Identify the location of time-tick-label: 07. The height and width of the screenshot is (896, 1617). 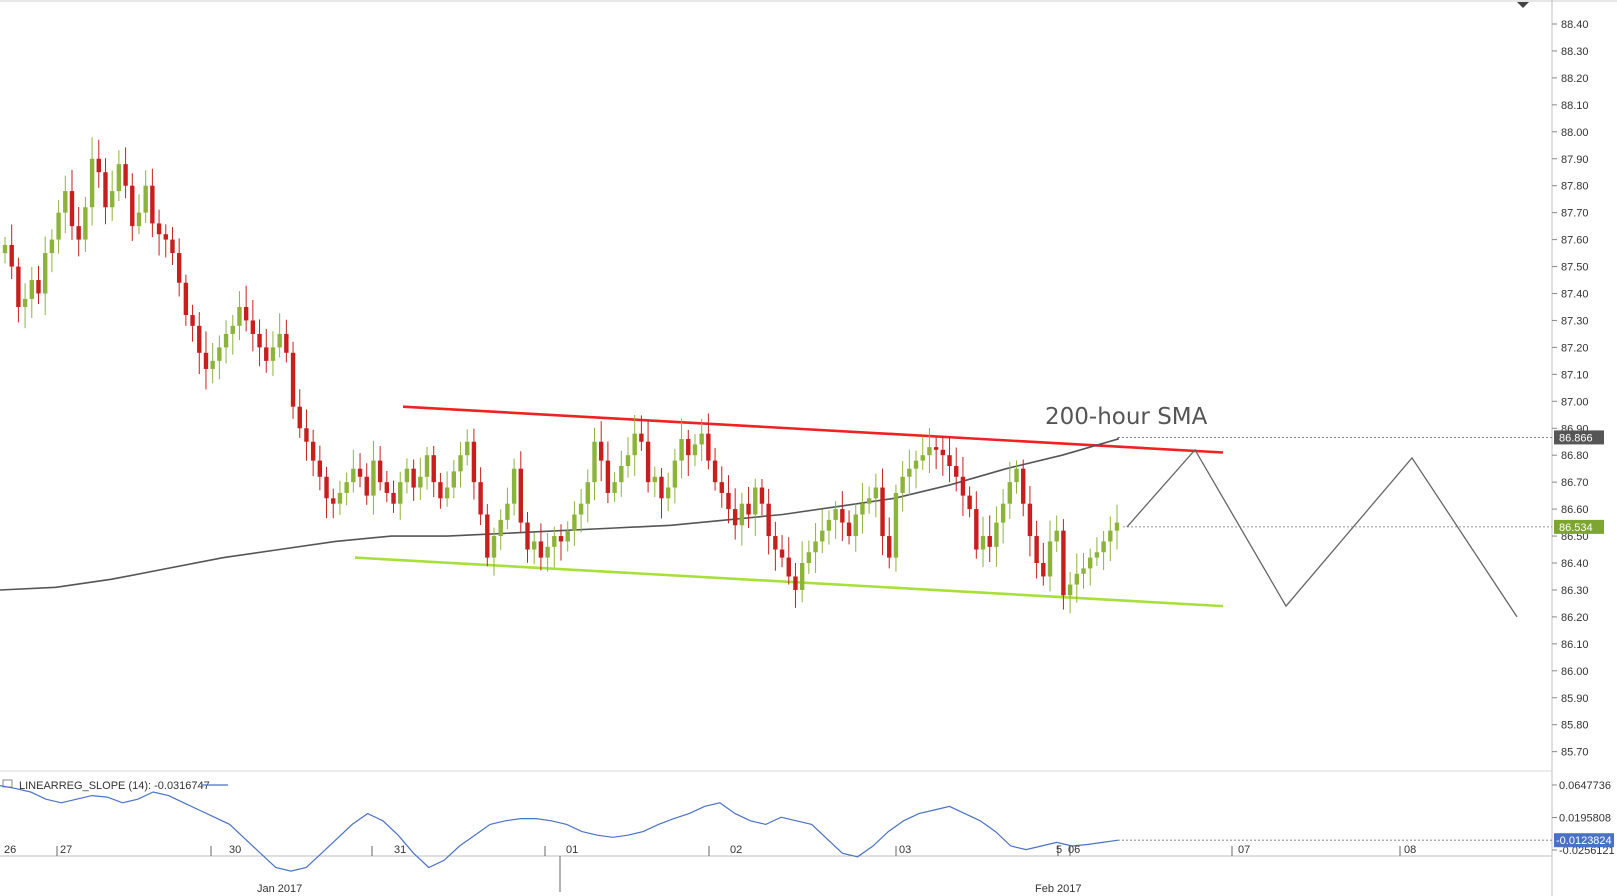
(1244, 850).